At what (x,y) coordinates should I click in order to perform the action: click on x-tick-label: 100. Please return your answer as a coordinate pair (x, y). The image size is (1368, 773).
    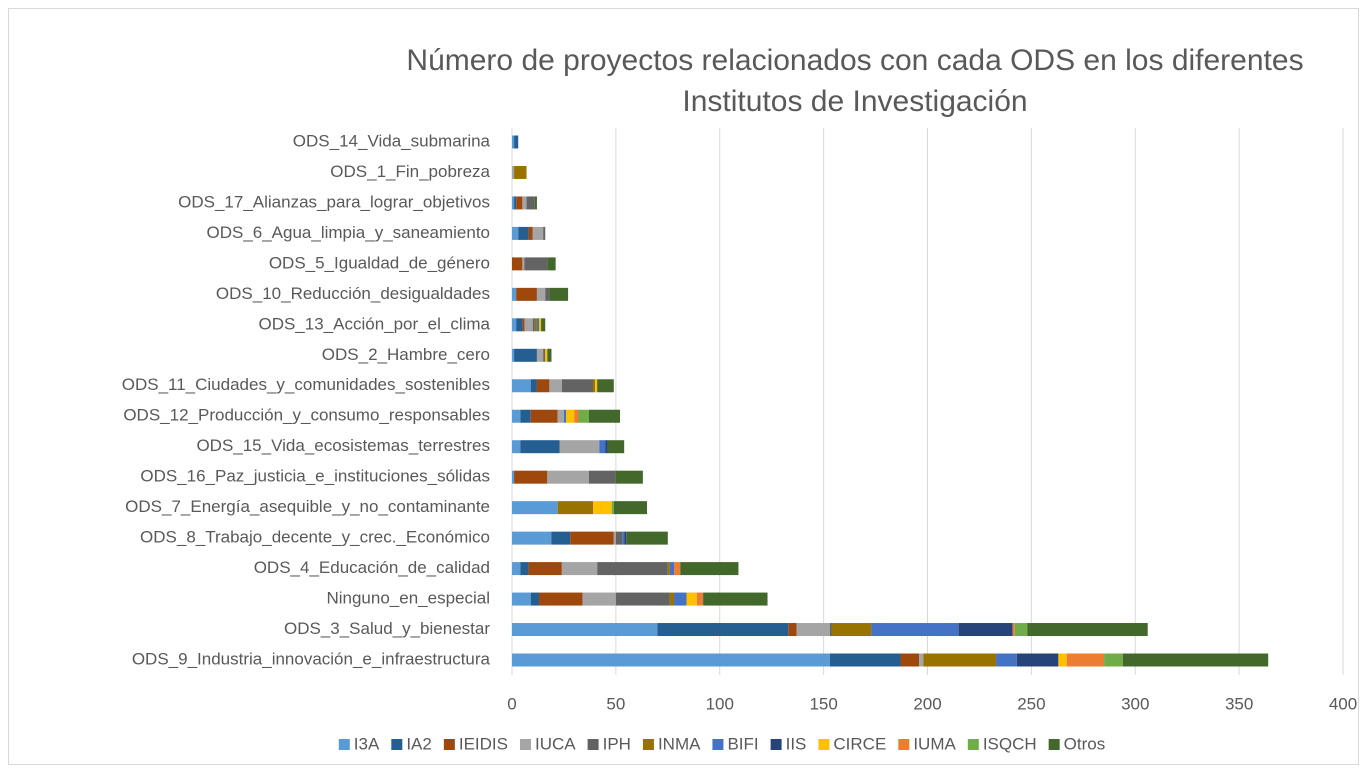
    Looking at the image, I should click on (720, 703).